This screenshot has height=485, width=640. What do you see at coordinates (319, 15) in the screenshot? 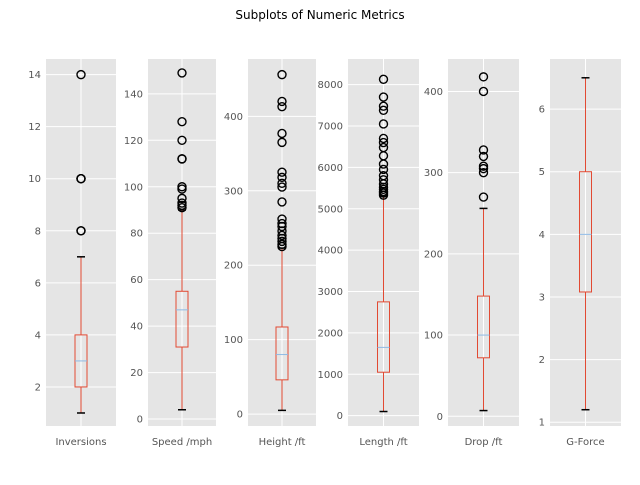
I see `figure-title: Subplots of Numeric Metrics` at bounding box center [319, 15].